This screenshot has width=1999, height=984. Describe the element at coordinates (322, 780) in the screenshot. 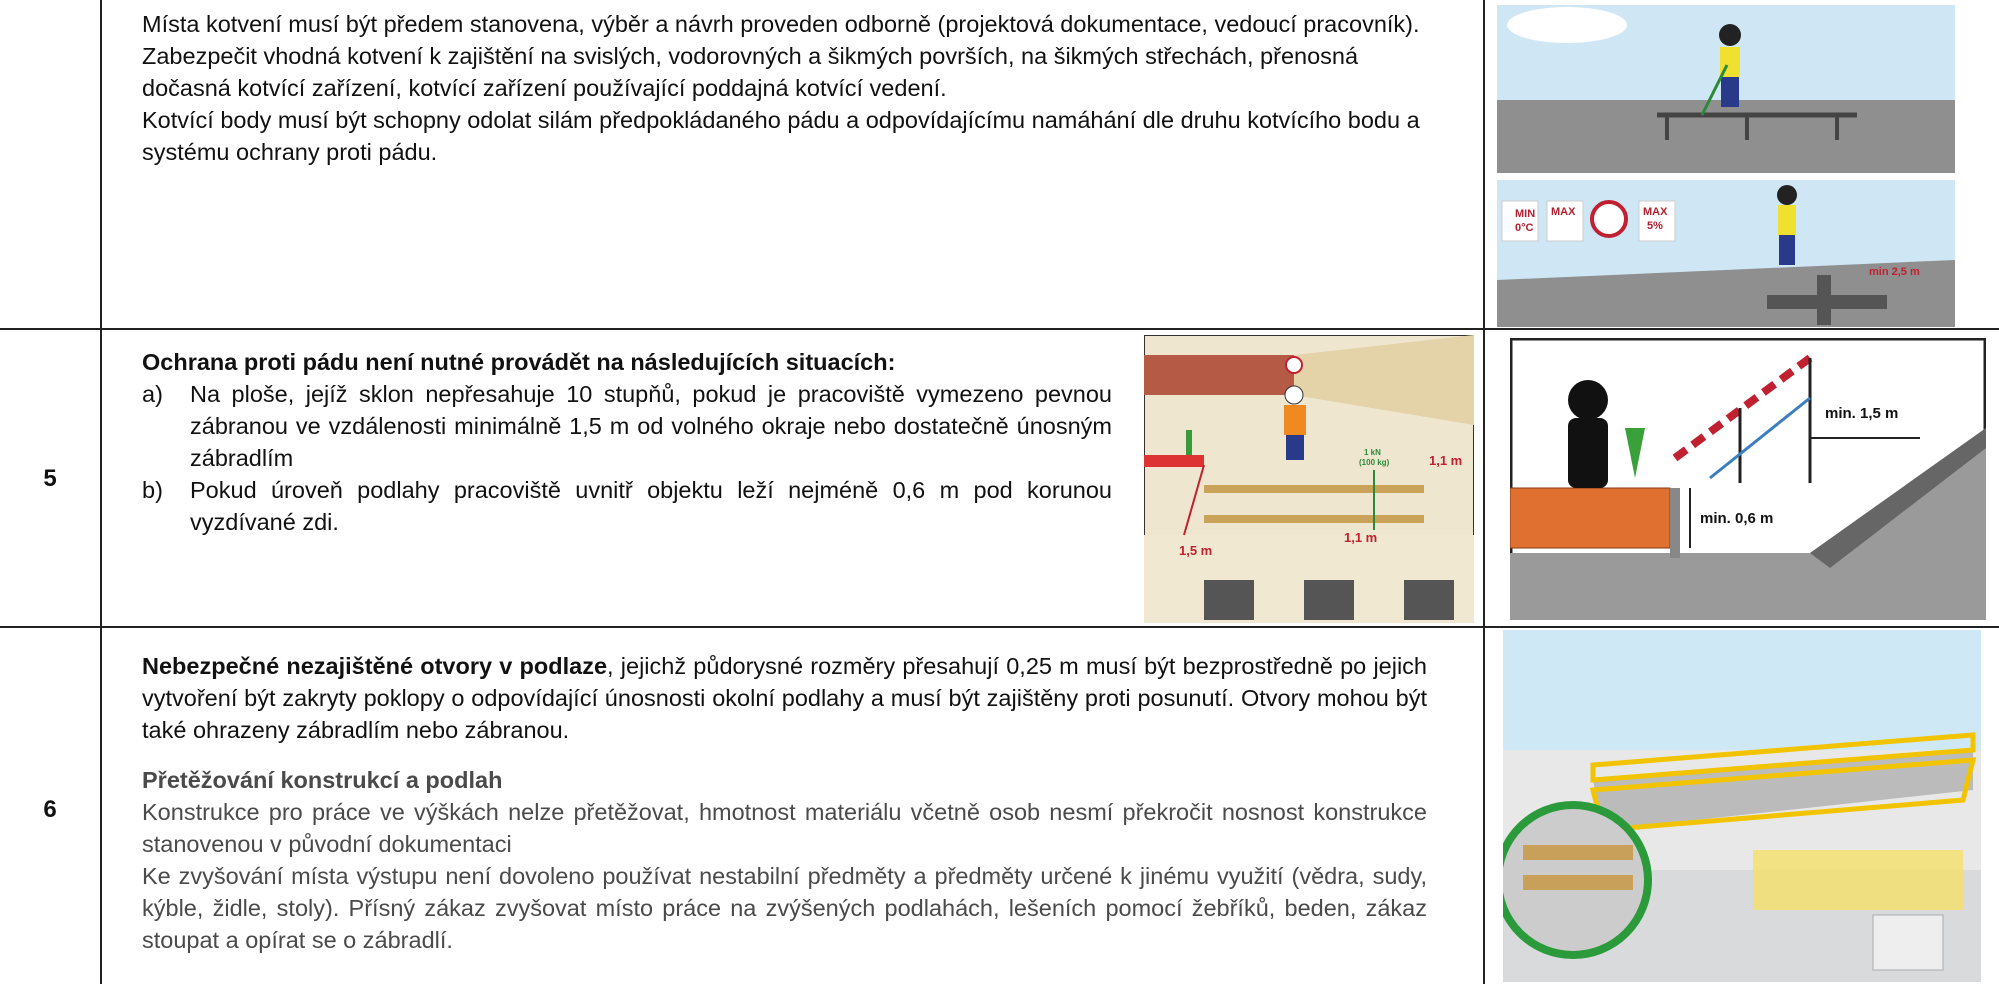

I see `subheading: Přetěžování konstrukcí a podlah` at that location.